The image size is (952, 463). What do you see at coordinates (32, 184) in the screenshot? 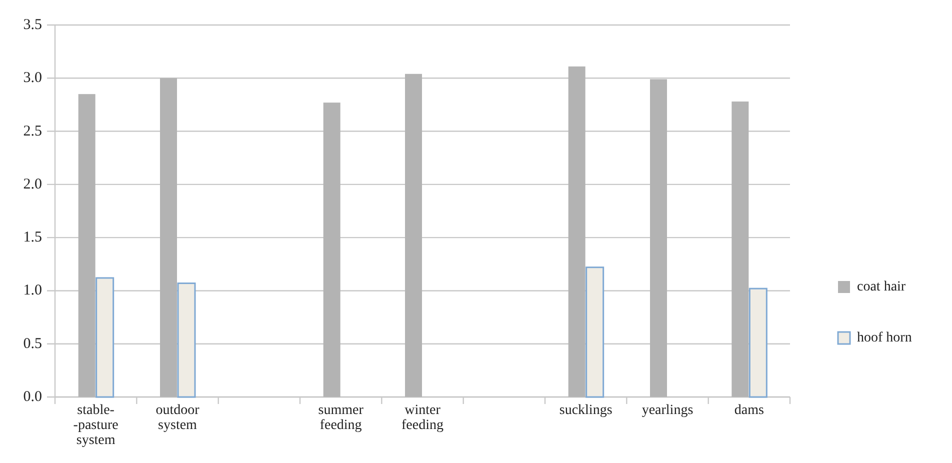
I see `y-tick-label: 2.0` at bounding box center [32, 184].